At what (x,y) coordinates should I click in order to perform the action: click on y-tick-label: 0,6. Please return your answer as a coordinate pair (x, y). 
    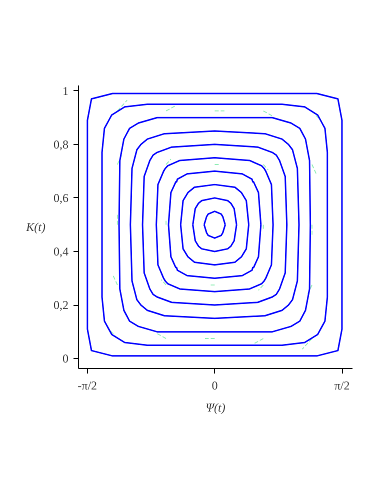
    Looking at the image, I should click on (61, 197).